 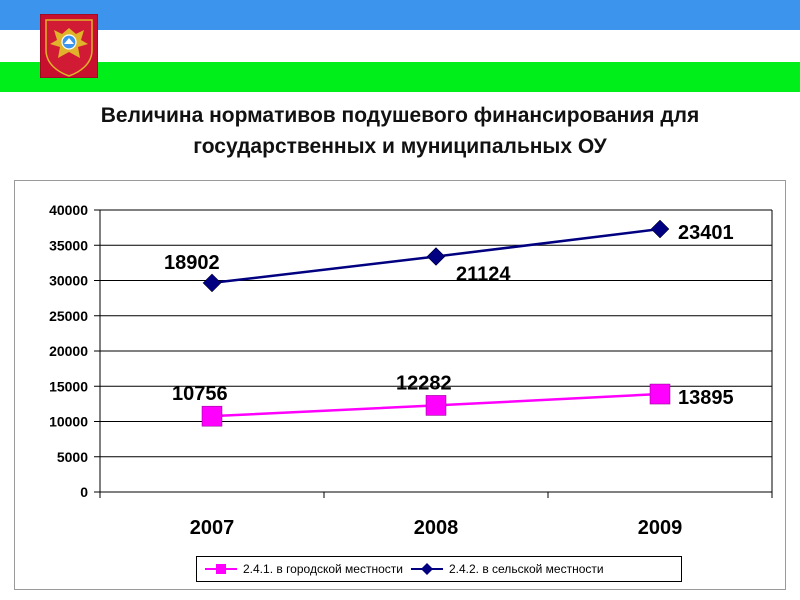 I want to click on x-tick-label: 2009, so click(x=660, y=528).